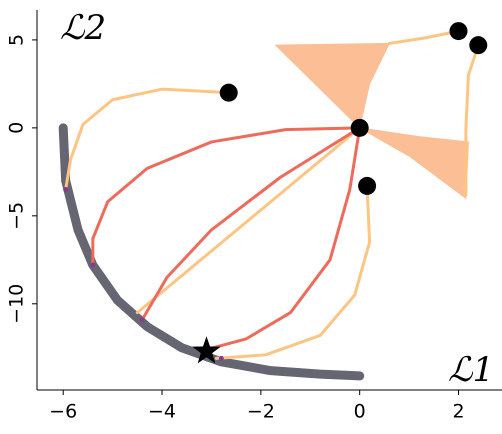  Describe the element at coordinates (63, 412) in the screenshot. I see `x-tick-label: −6` at that location.